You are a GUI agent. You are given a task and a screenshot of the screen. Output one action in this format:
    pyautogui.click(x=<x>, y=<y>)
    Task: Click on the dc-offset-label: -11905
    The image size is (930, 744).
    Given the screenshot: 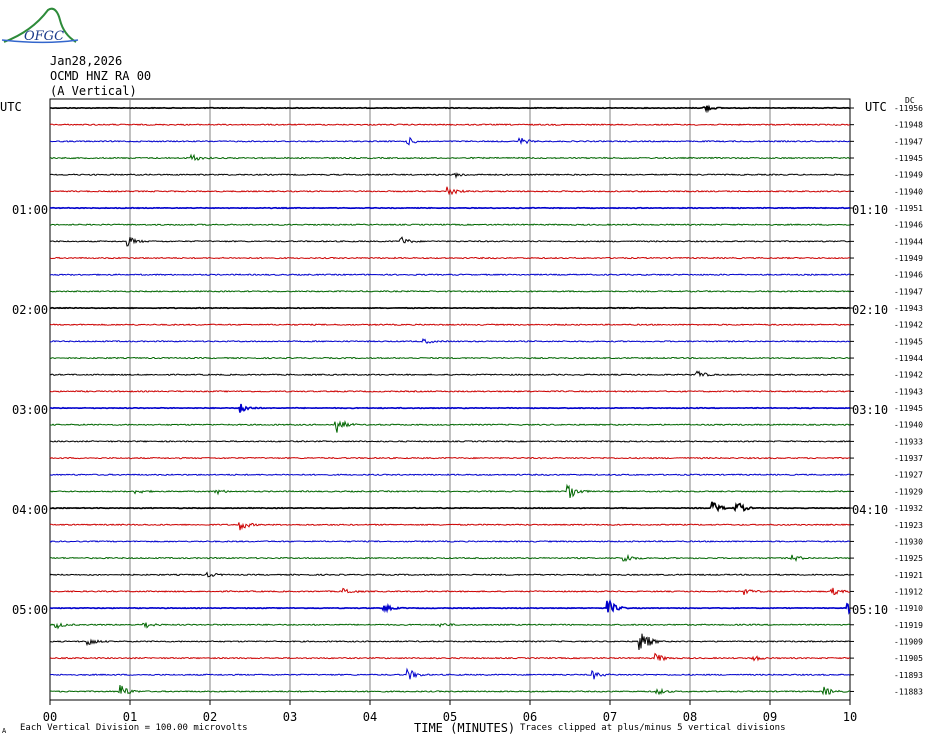 What is the action you would take?
    pyautogui.click(x=908, y=658)
    